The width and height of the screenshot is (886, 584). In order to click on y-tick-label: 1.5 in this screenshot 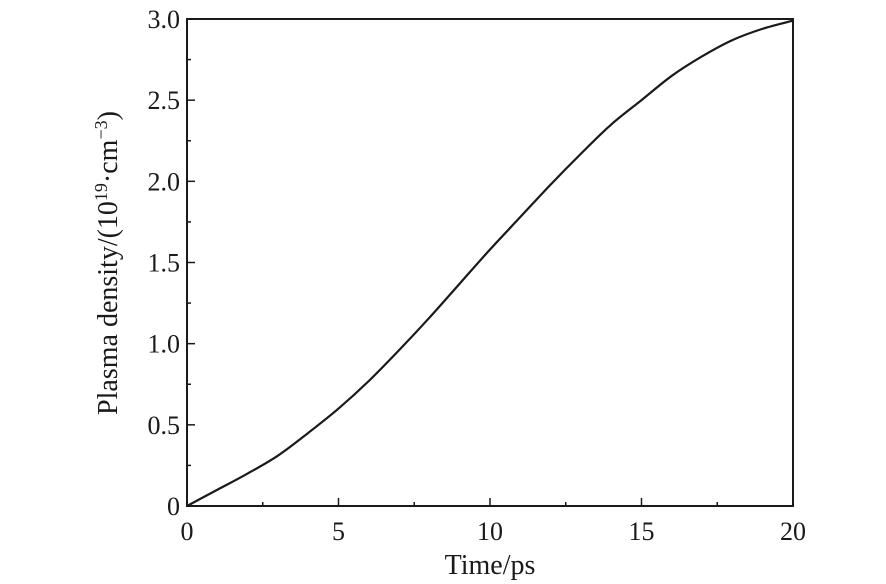, I will do `click(164, 263)`.